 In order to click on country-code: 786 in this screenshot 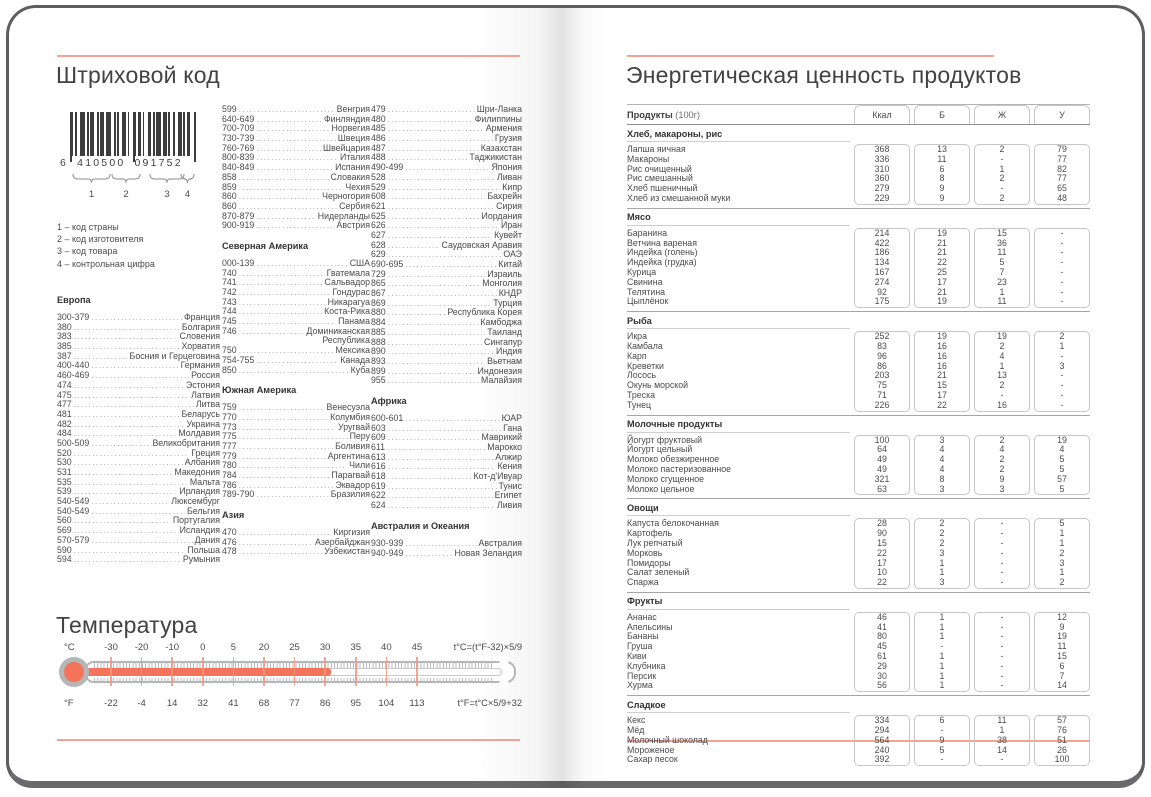, I will do `click(229, 484)`.